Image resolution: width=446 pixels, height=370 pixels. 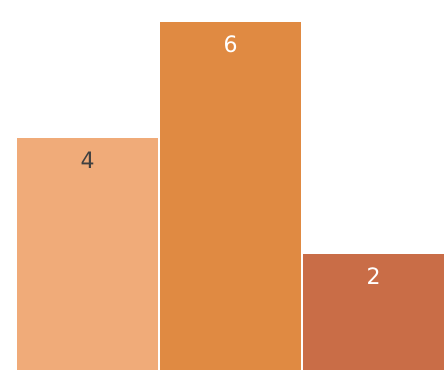 What do you see at coordinates (374, 277) in the screenshot?
I see `data-label-3: 2` at bounding box center [374, 277].